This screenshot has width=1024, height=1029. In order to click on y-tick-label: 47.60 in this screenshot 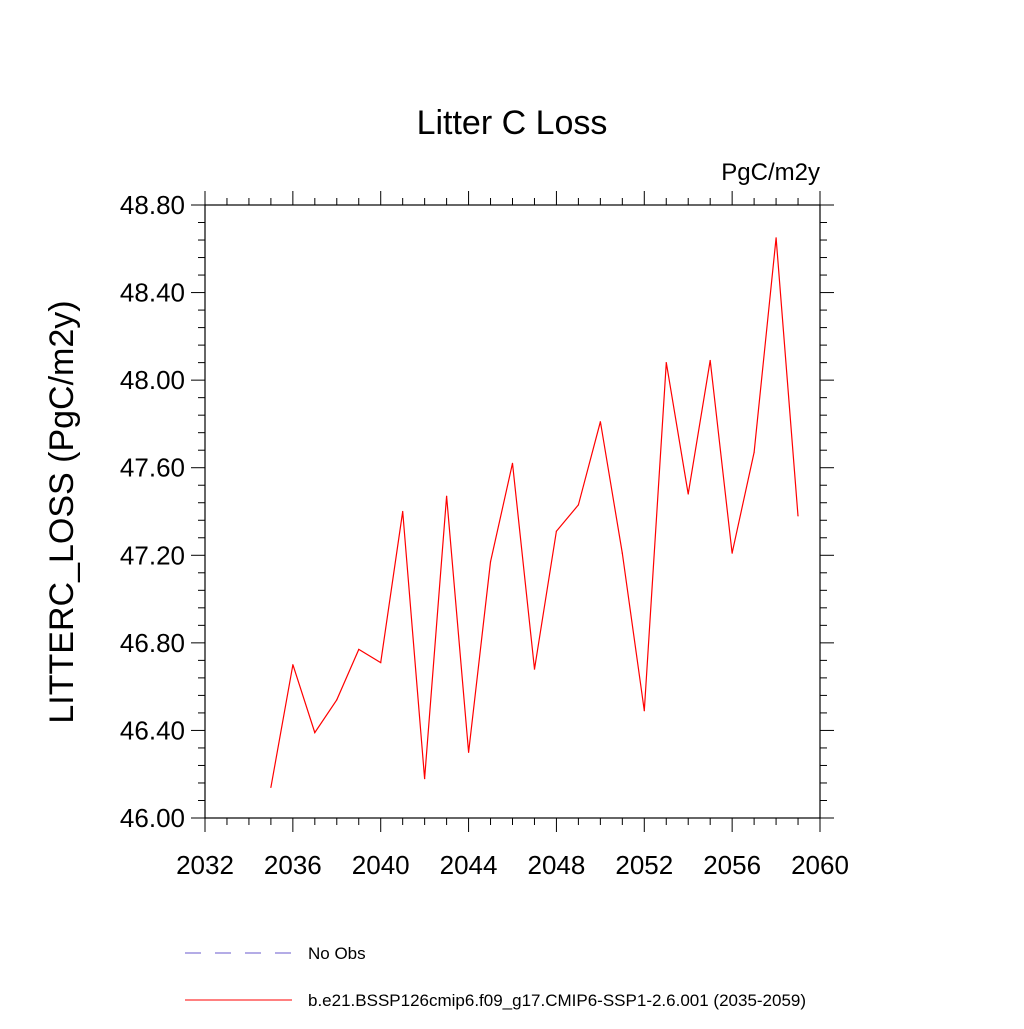, I will do `click(152, 468)`.